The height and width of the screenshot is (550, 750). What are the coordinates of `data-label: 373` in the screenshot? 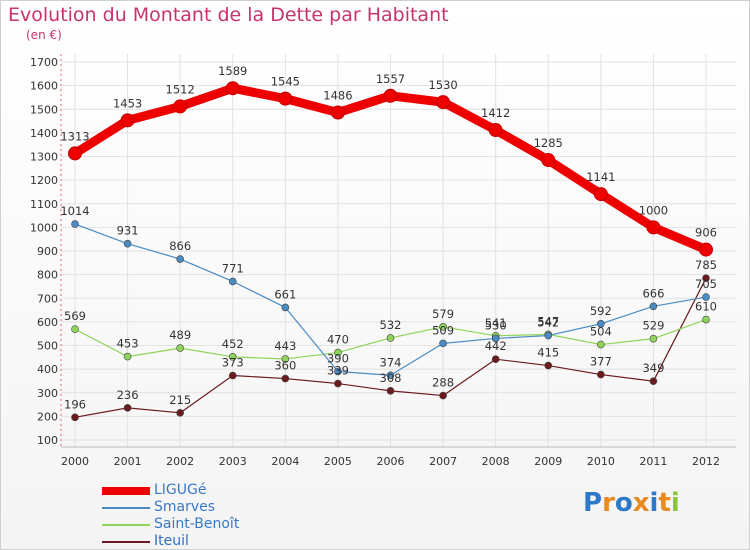 It's located at (233, 363).